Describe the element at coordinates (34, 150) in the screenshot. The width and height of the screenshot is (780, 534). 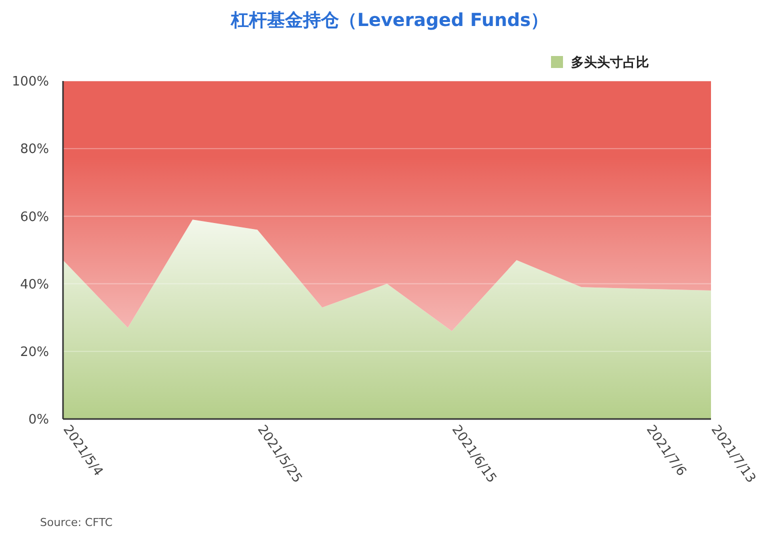
I see `y-tick-label: 80%` at that location.